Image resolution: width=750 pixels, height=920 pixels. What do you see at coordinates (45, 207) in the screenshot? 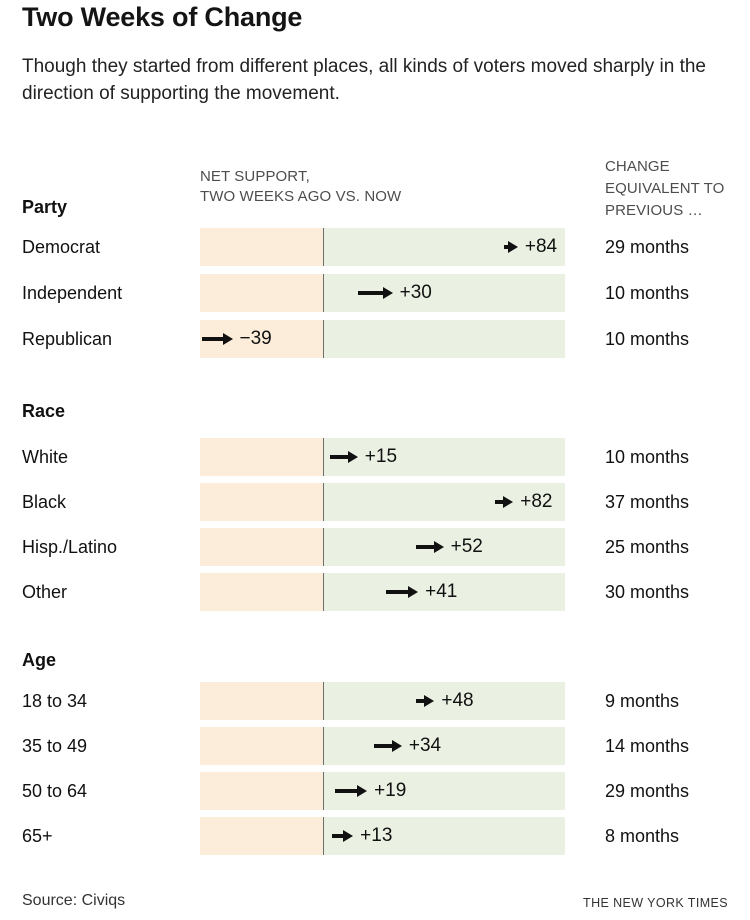
I see `section-header: Party` at bounding box center [45, 207].